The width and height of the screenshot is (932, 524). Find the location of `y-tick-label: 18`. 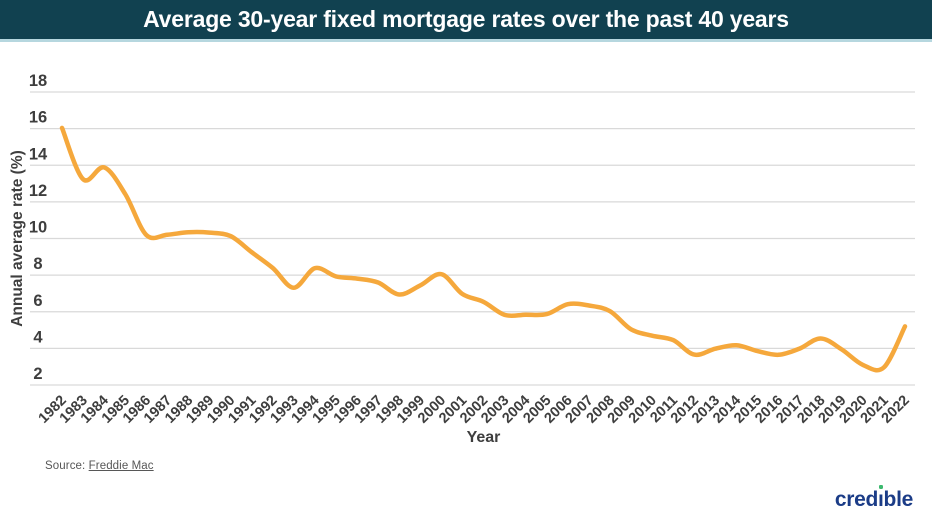

y-tick-label: 18 is located at coordinates (38, 81).